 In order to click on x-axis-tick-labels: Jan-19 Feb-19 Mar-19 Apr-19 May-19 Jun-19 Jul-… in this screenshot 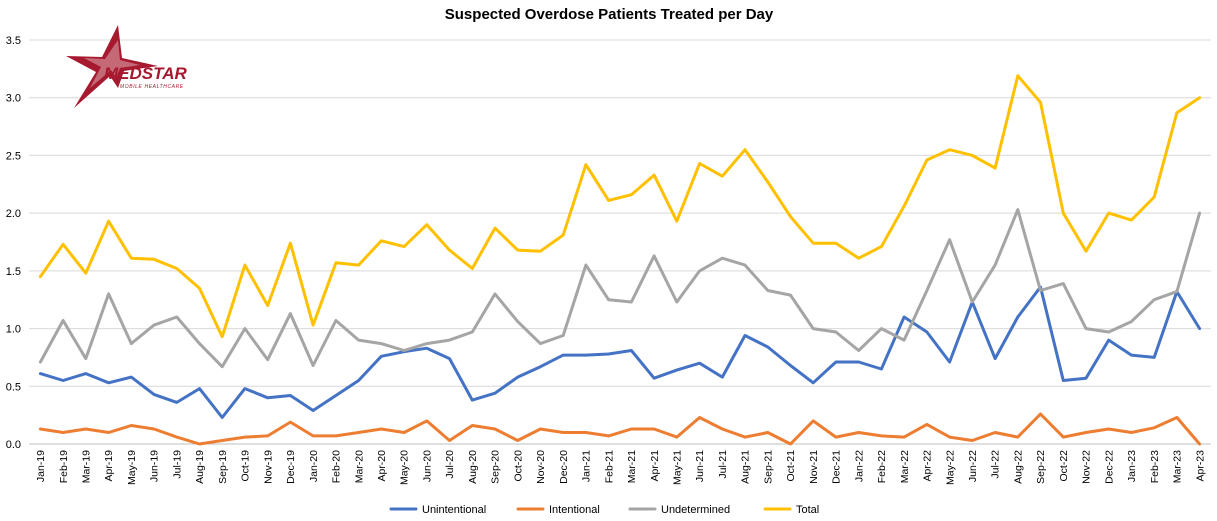, I will do `click(620, 467)`.